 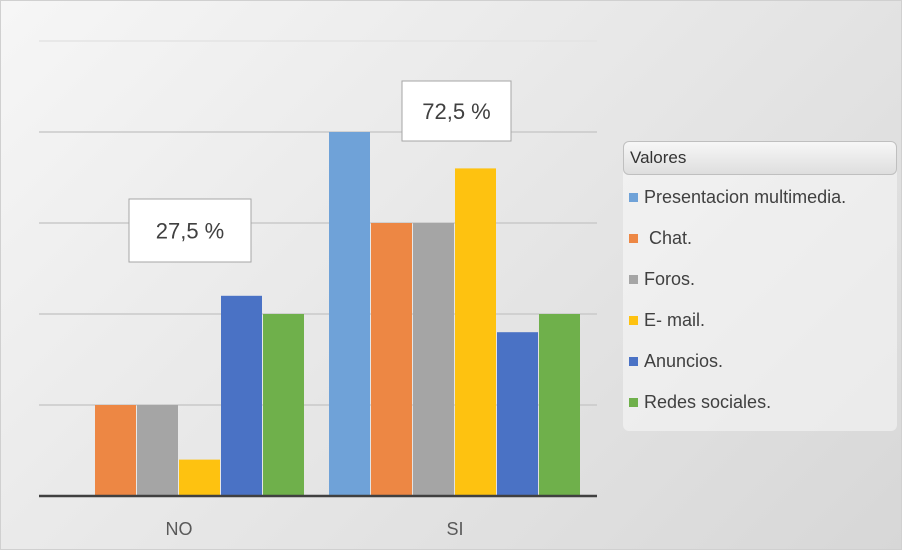 I want to click on legend-item: Chat., so click(x=660, y=238).